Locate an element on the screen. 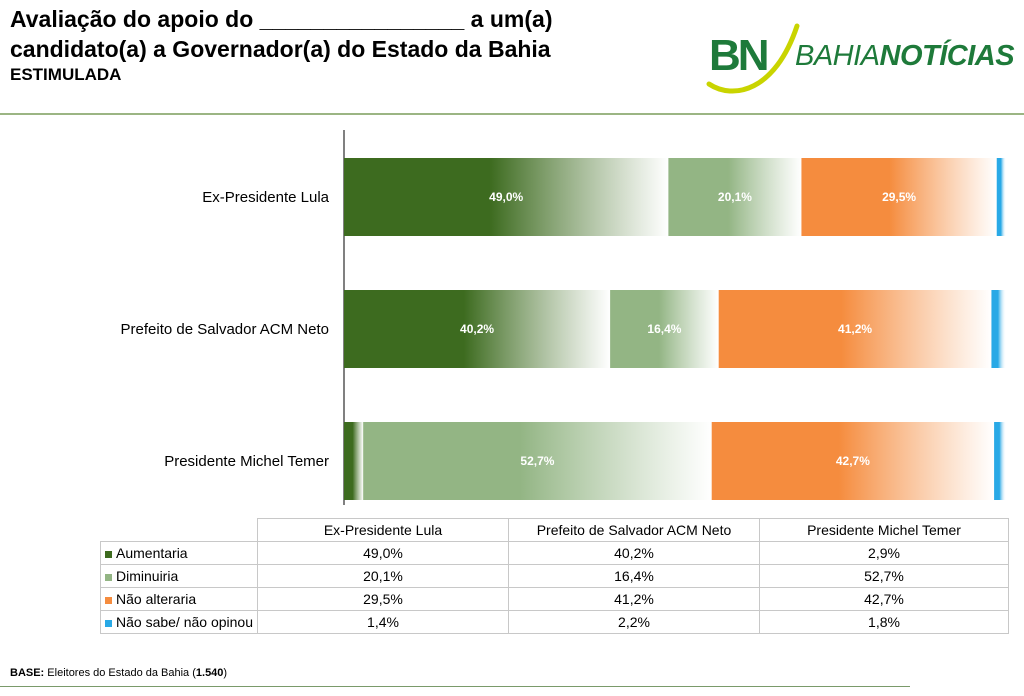 Image resolution: width=1024 pixels, height=696 pixels. subtitle: ESTIMULADA is located at coordinates (66, 74).